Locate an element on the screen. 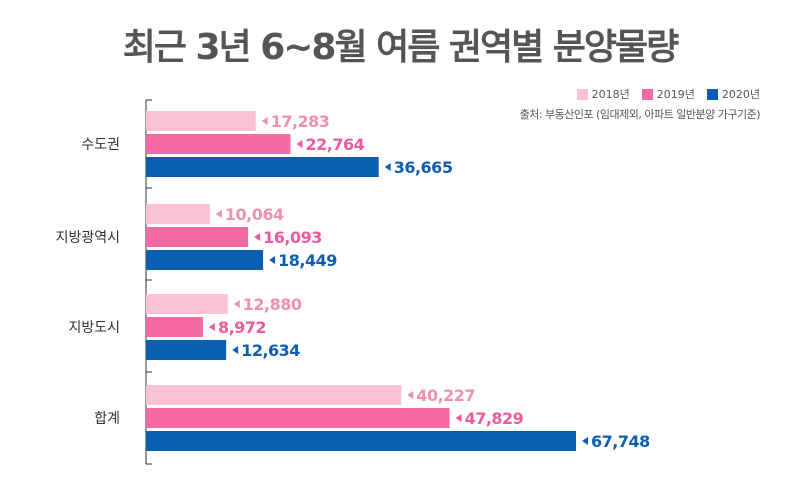 The height and width of the screenshot is (486, 800). value-label: 67,748 is located at coordinates (620, 441).